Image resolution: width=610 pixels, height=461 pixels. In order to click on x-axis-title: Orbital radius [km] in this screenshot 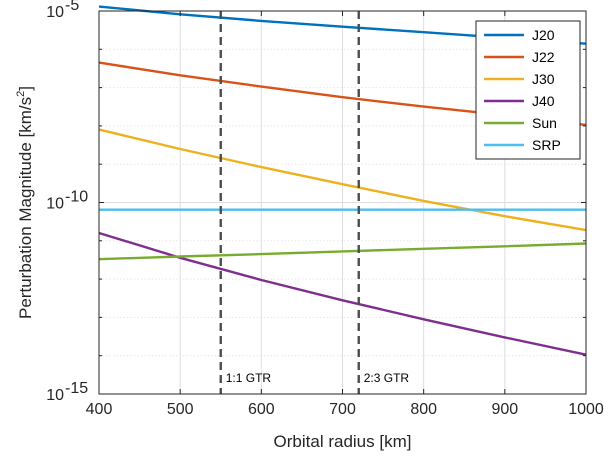, I will do `click(343, 441)`.